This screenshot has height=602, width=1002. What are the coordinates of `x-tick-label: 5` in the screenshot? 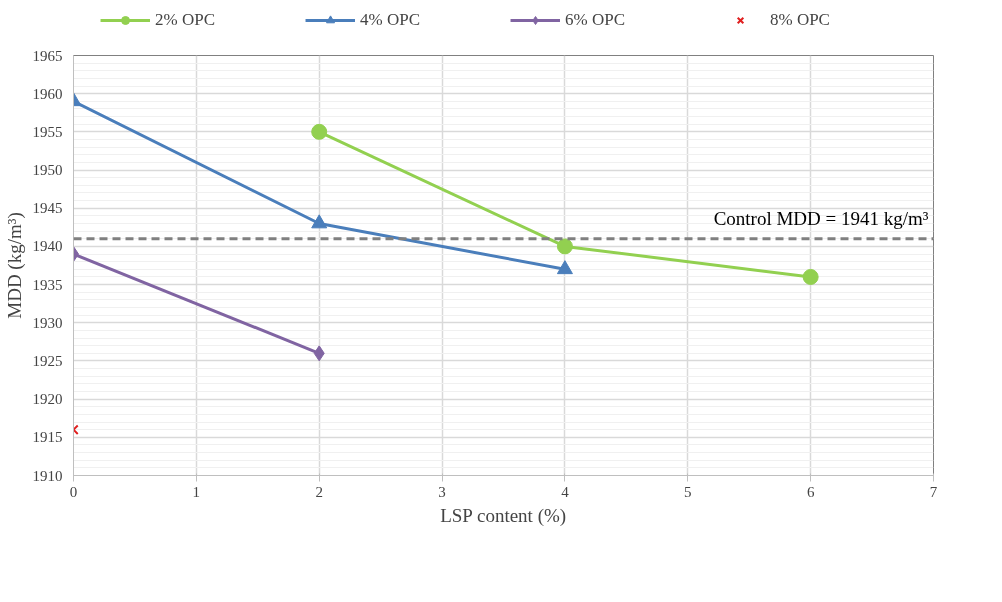 It's located at (688, 491).